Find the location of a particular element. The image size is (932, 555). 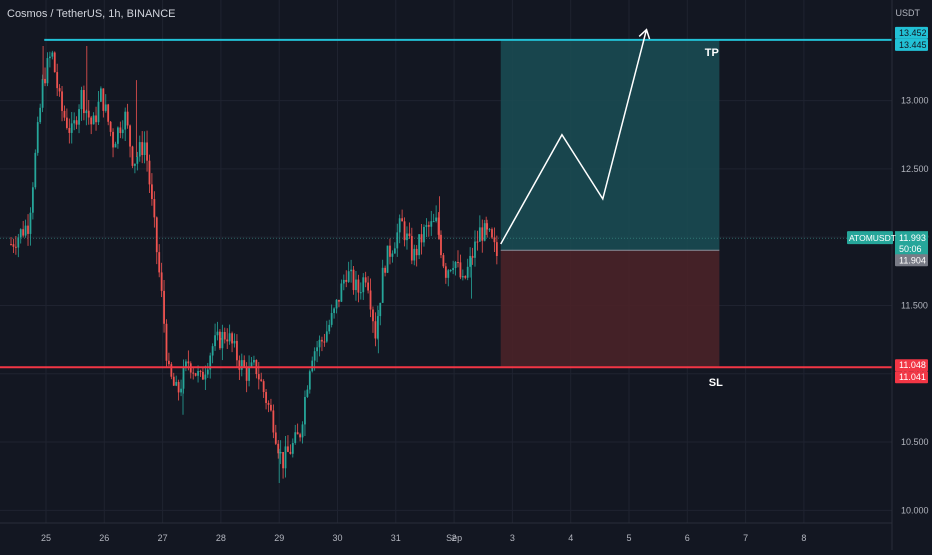

entry-price-tag-bg is located at coordinates (911, 260).